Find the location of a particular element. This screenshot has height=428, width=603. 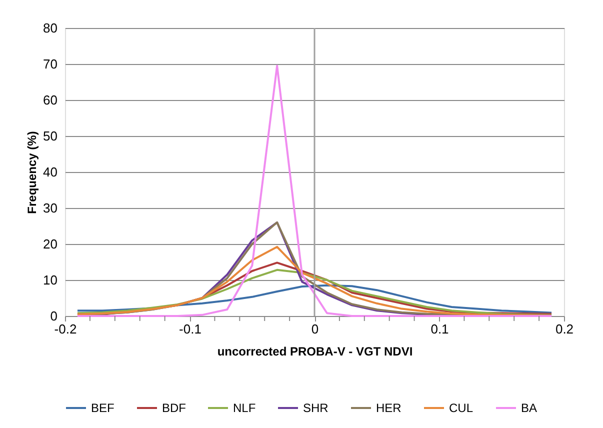

y-tick-label: 0 is located at coordinates (54, 316).